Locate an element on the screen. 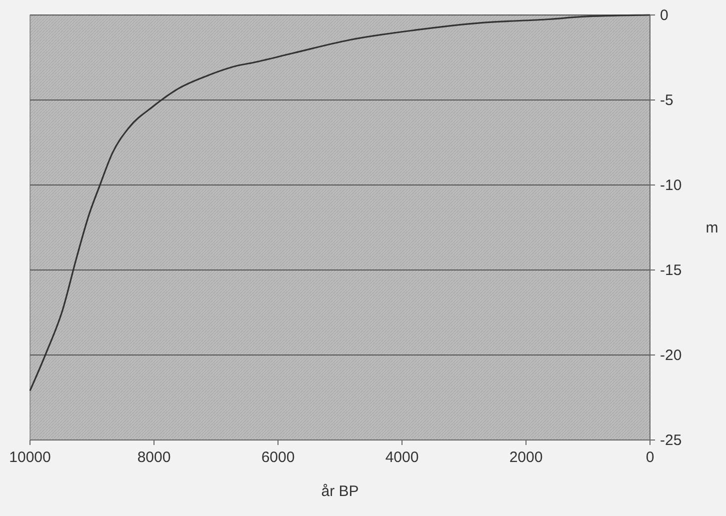  x-tick-label: 6000 is located at coordinates (278, 457).